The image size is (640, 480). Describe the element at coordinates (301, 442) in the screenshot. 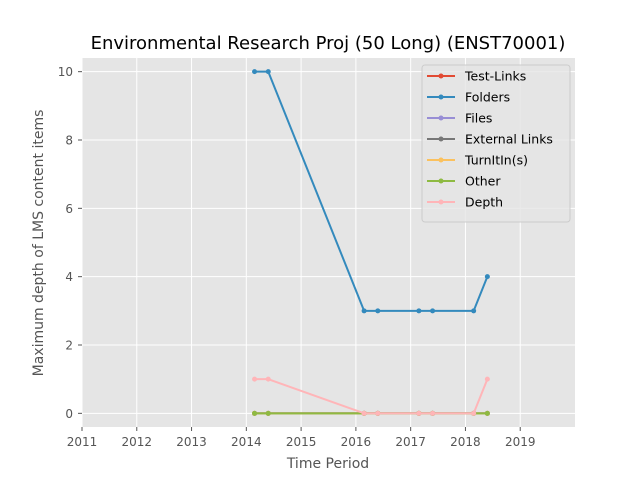

I see `x-tick-label: 2015` at that location.